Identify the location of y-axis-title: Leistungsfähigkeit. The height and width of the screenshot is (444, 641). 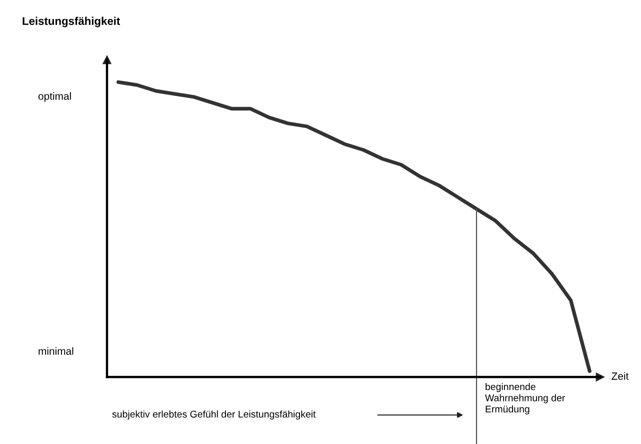
(71, 22).